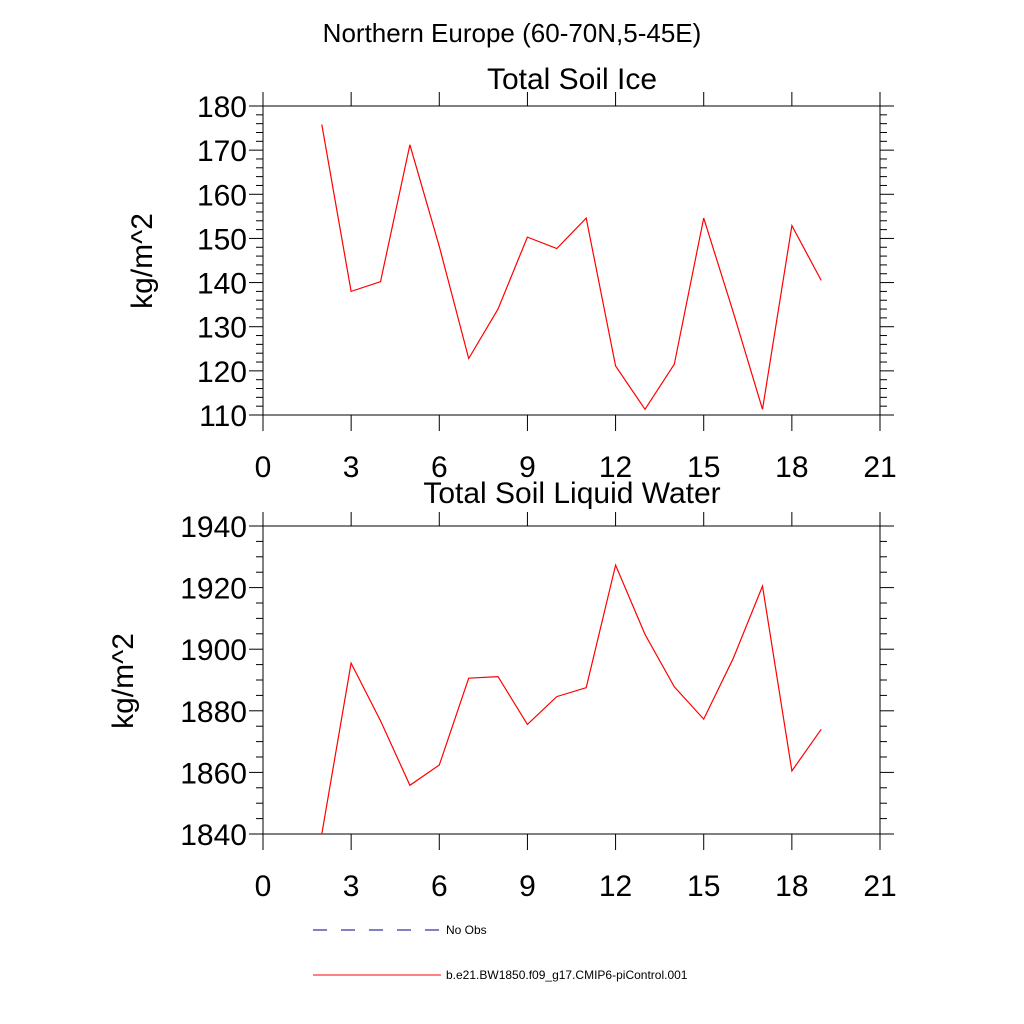 Image resolution: width=1024 pixels, height=1024 pixels. Describe the element at coordinates (222, 372) in the screenshot. I see `y-tick-label: 120` at that location.